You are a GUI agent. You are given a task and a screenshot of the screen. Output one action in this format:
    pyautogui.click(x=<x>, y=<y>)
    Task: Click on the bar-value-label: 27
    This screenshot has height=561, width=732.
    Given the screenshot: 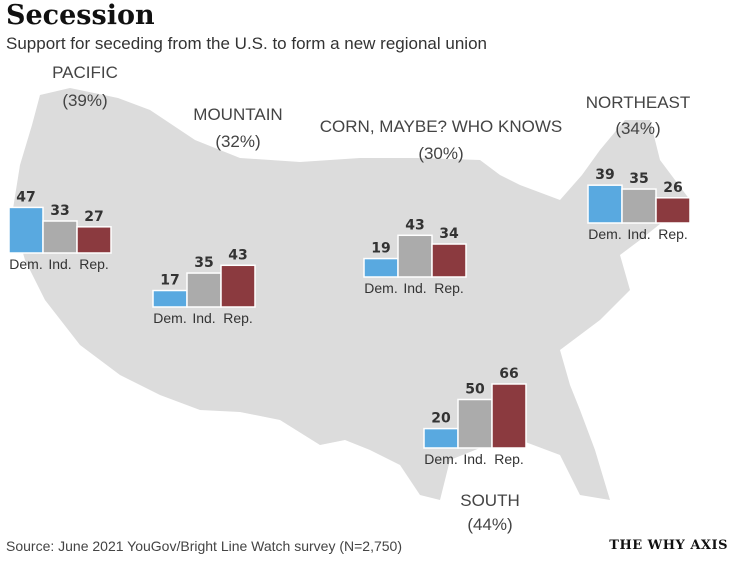 What is the action you would take?
    pyautogui.click(x=93, y=217)
    